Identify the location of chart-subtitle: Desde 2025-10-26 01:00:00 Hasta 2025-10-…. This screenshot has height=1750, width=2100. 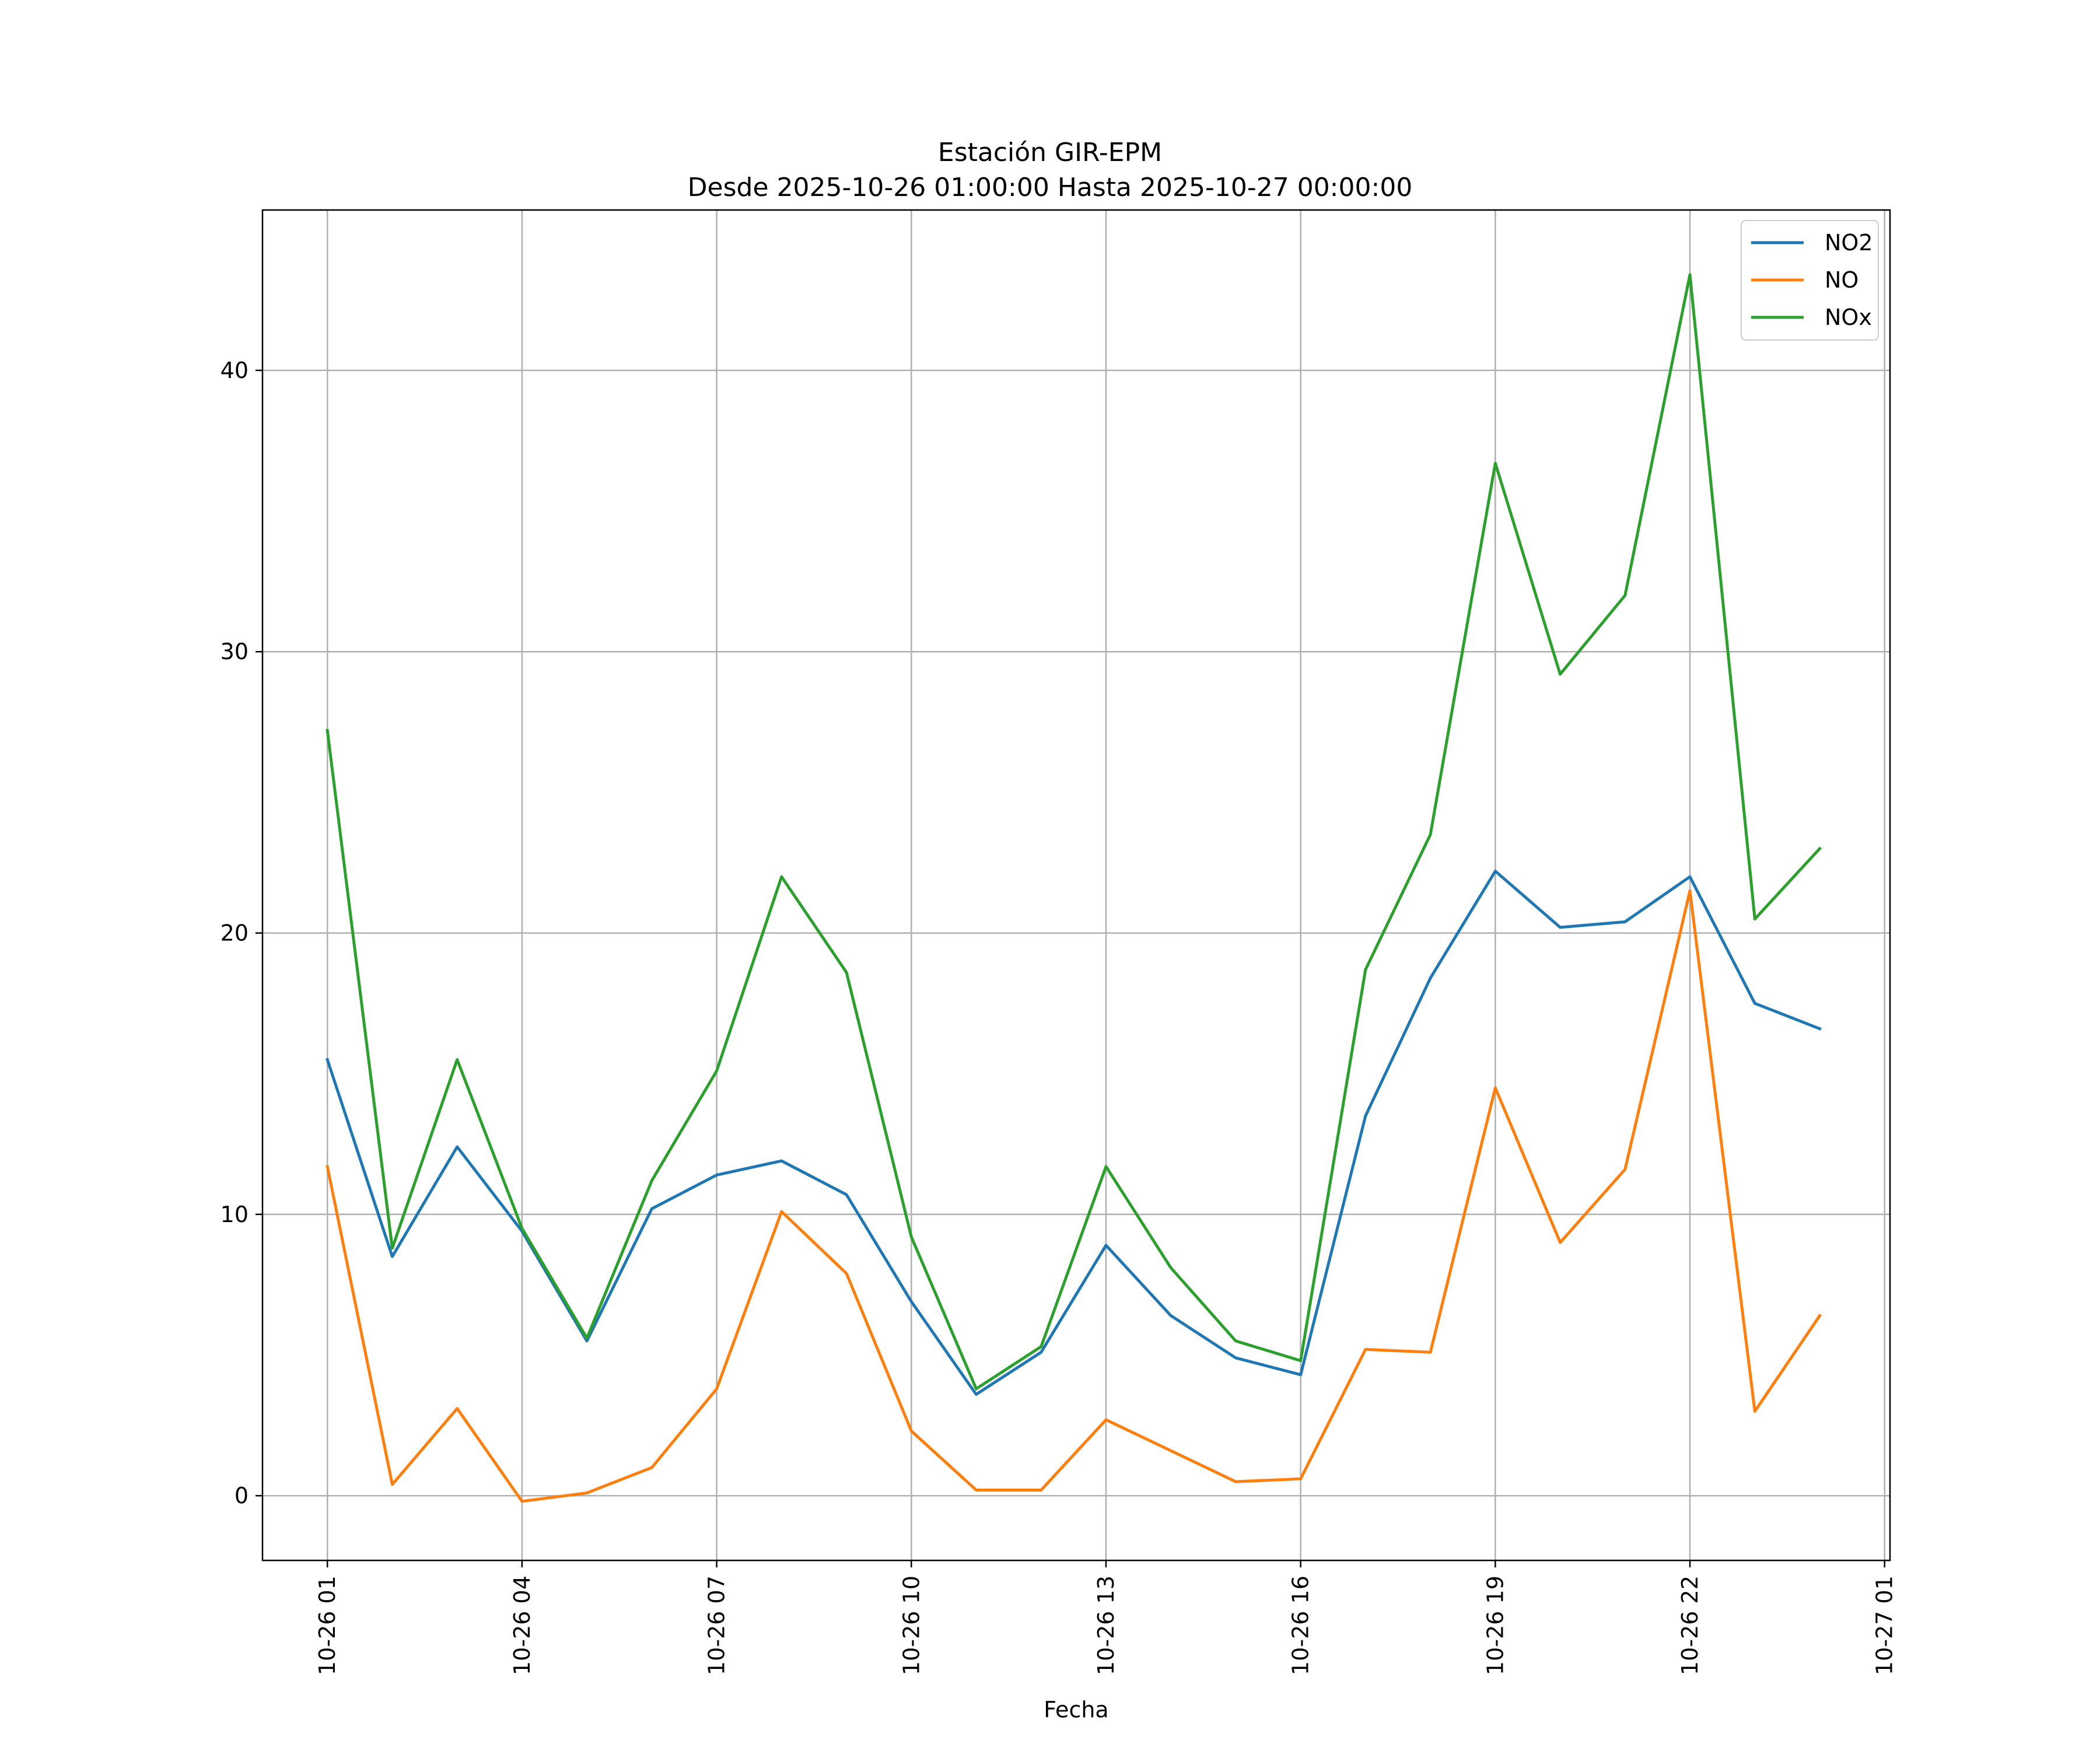
(1050, 187).